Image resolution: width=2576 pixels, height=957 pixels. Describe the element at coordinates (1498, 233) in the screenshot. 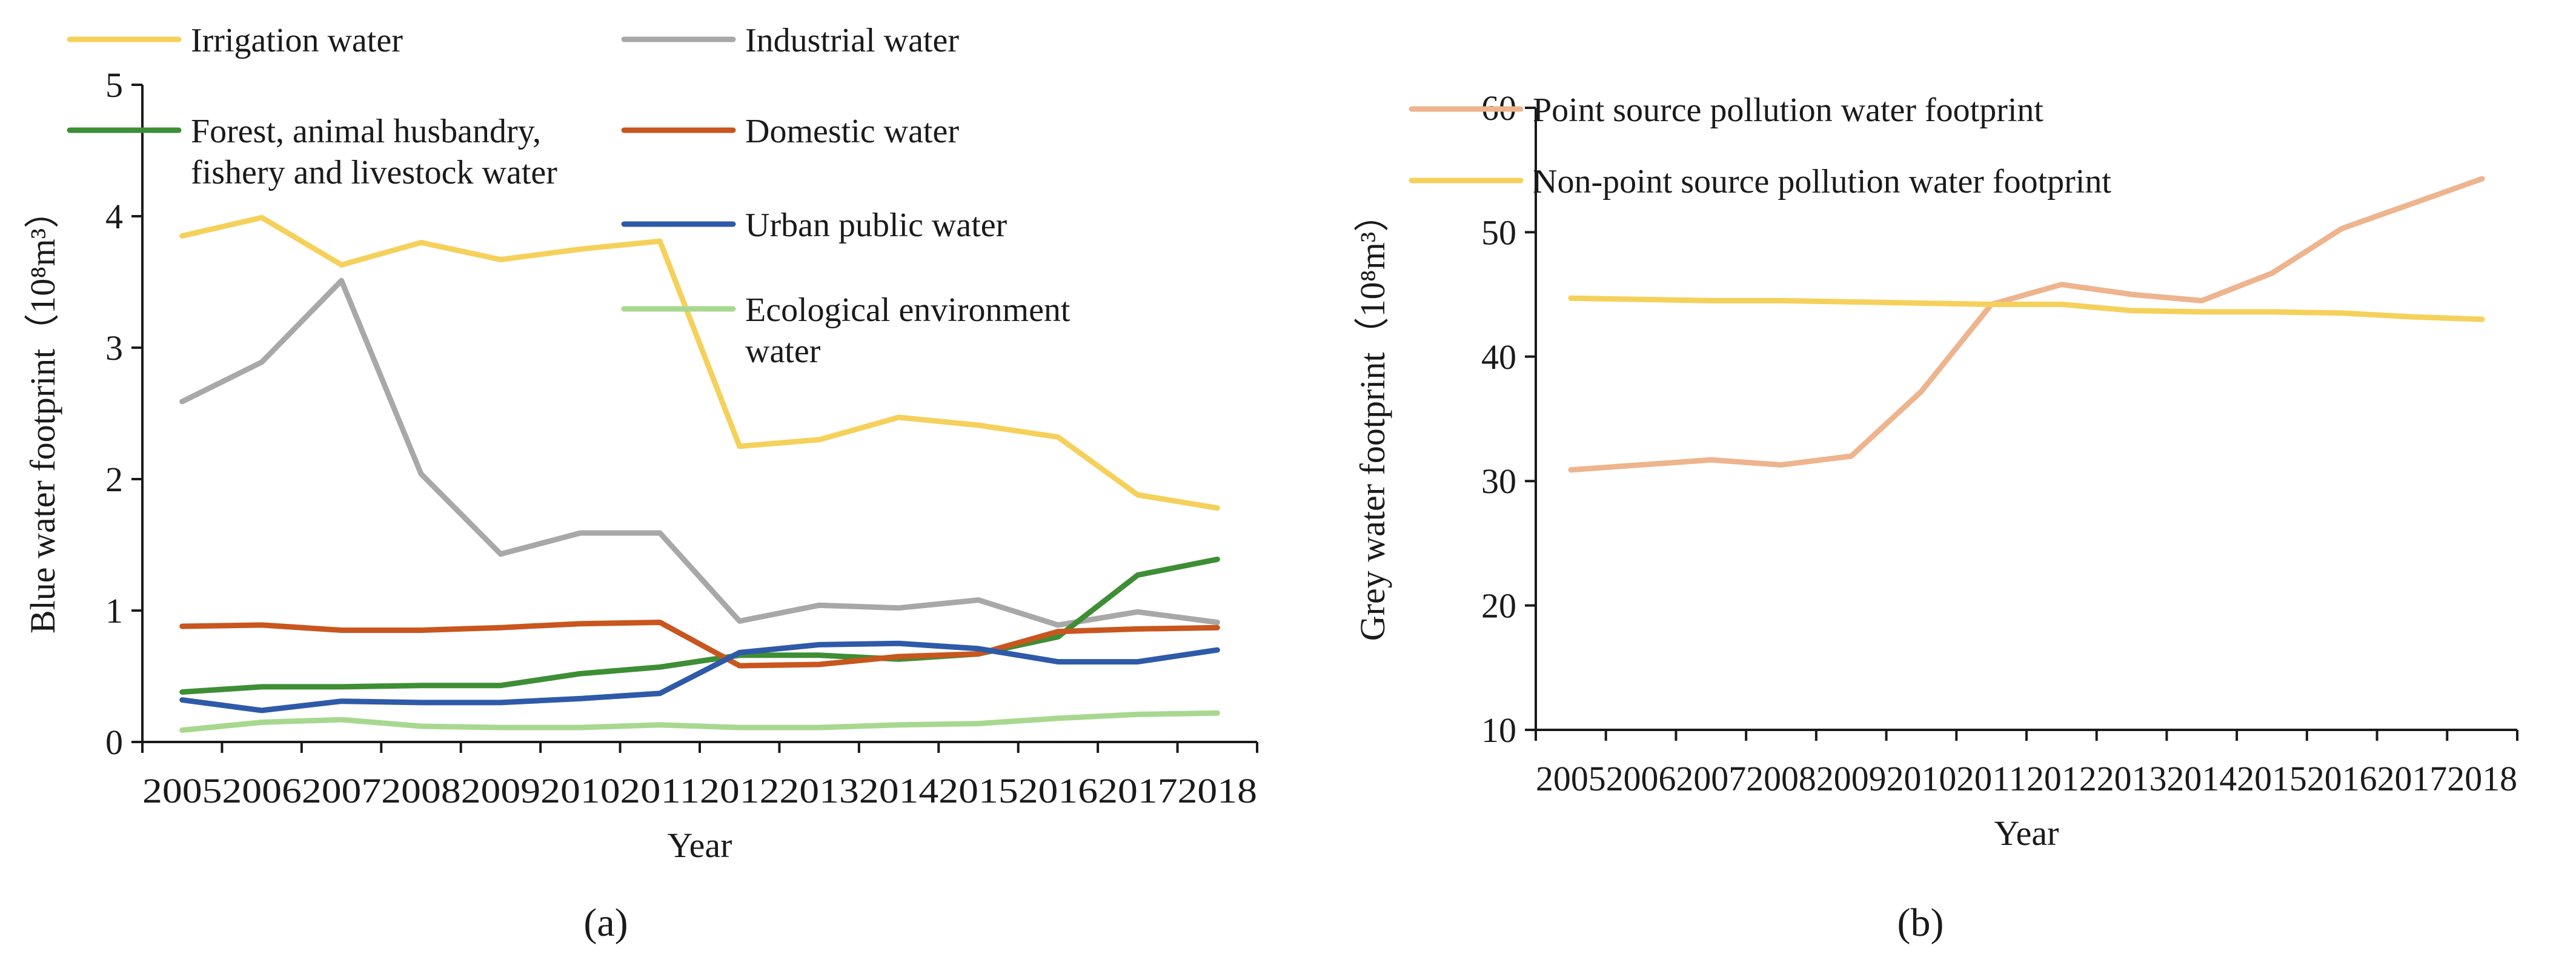

I see `y-tick-label: 50` at that location.